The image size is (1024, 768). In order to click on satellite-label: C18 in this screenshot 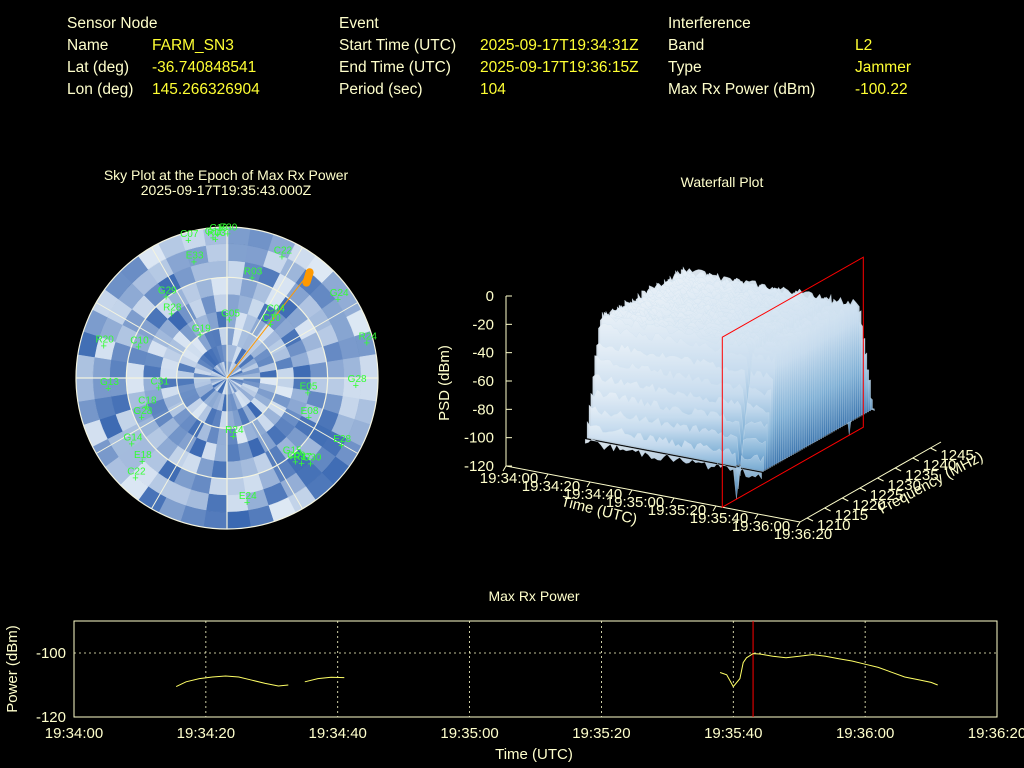, I will do `click(147, 401)`.